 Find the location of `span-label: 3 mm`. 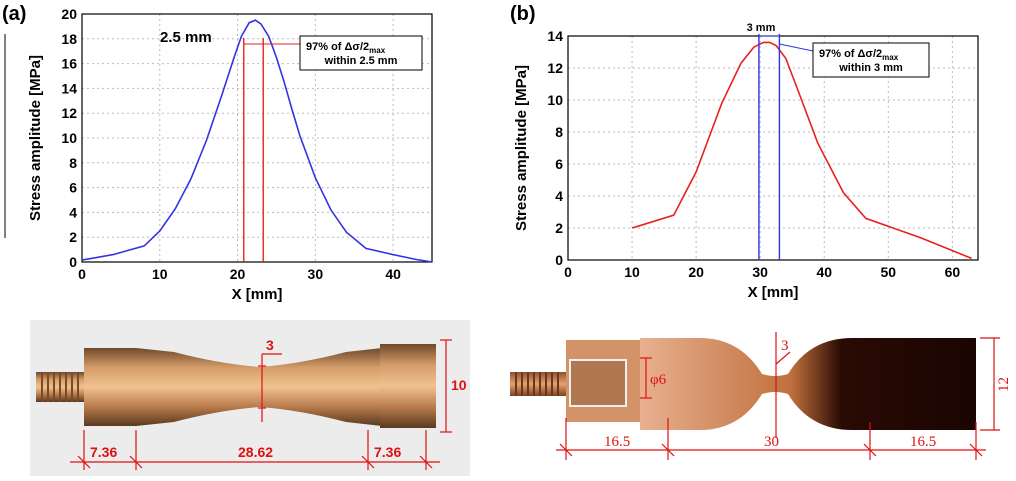

span-label: 3 mm is located at coordinates (761, 28).